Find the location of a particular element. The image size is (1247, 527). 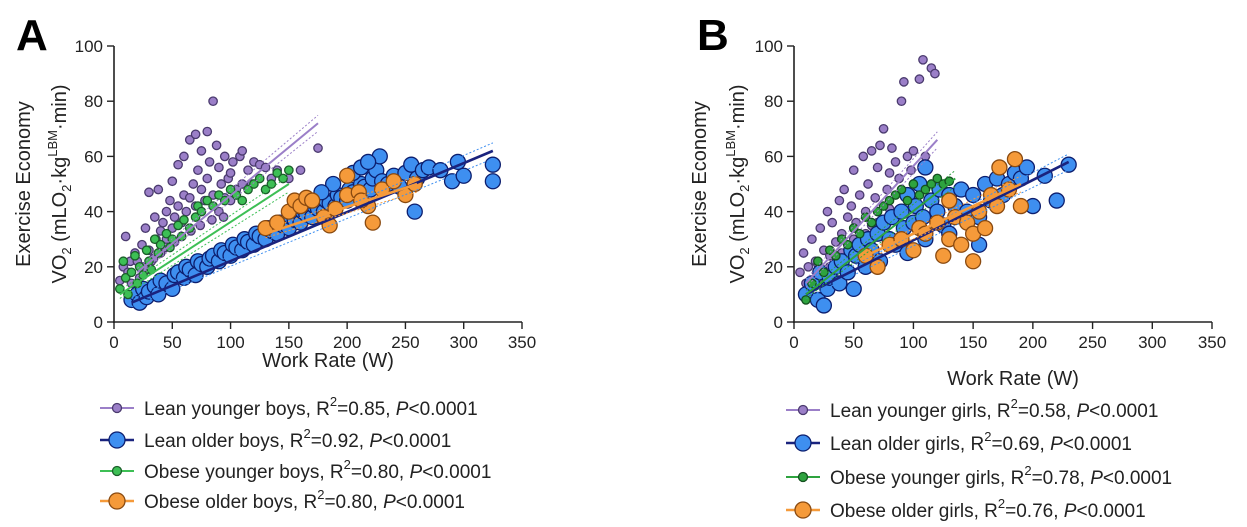

y-axis-title-line1: Exercise Economy is located at coordinates (700, 184).